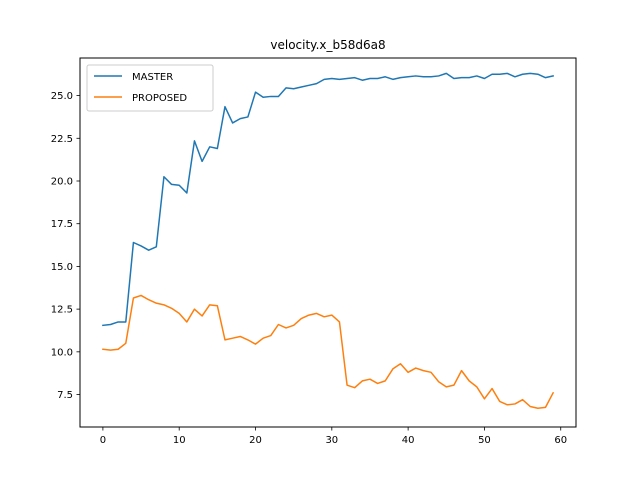 This screenshot has width=640, height=480. Describe the element at coordinates (62, 96) in the screenshot. I see `y-tick-label: 25.0` at that location.